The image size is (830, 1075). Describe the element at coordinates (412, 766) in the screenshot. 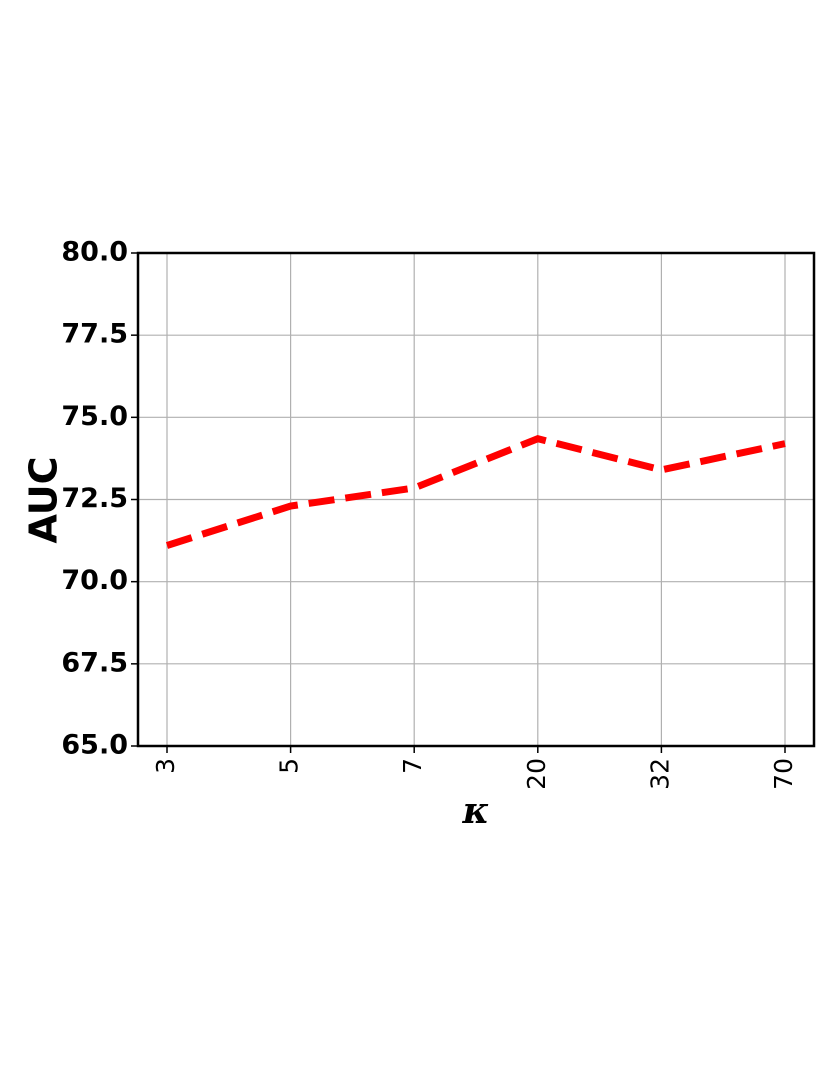

I see `x-tick-label: 7` at that location.